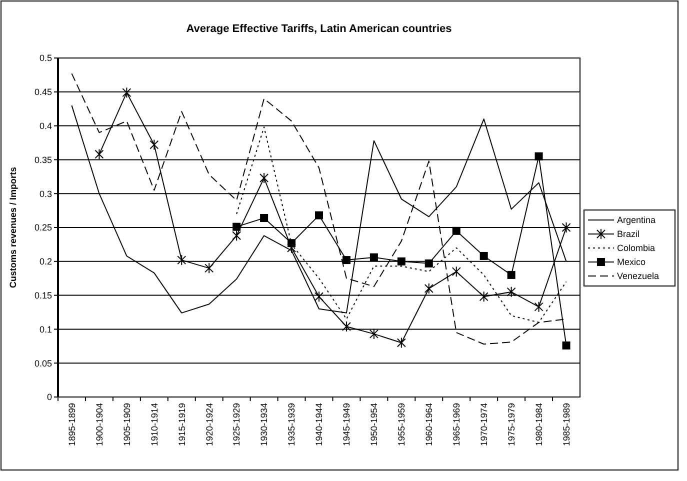  What do you see at coordinates (43, 227) in the screenshot?
I see `y-tick-label: 0.25` at bounding box center [43, 227].